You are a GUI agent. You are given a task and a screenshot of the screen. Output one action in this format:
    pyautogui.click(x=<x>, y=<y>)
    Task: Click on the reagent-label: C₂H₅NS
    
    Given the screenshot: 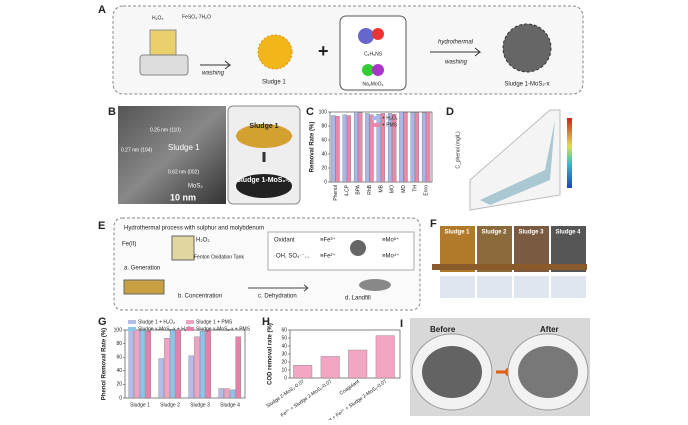 What is the action you would take?
    pyautogui.click(x=373, y=54)
    